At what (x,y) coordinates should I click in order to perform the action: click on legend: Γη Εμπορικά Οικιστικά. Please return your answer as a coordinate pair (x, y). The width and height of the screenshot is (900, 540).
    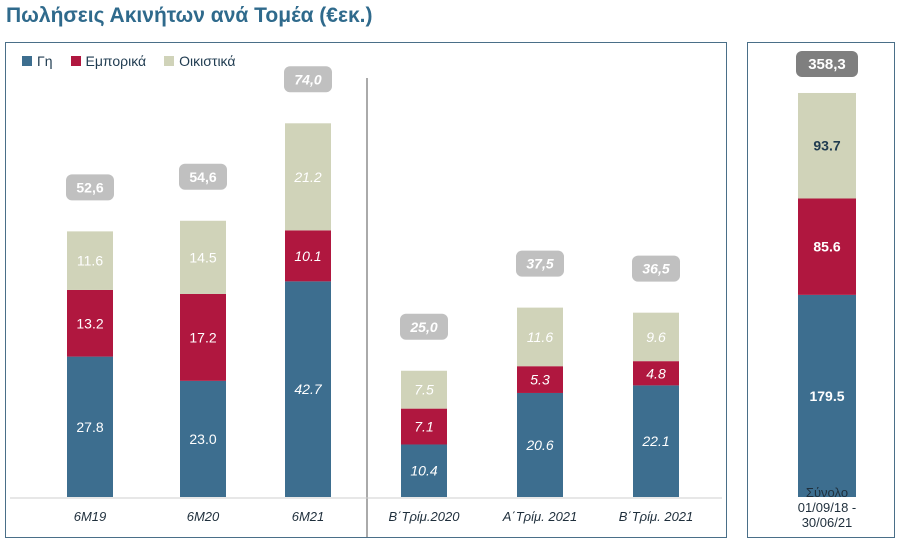
    Looking at the image, I should click on (128, 61).